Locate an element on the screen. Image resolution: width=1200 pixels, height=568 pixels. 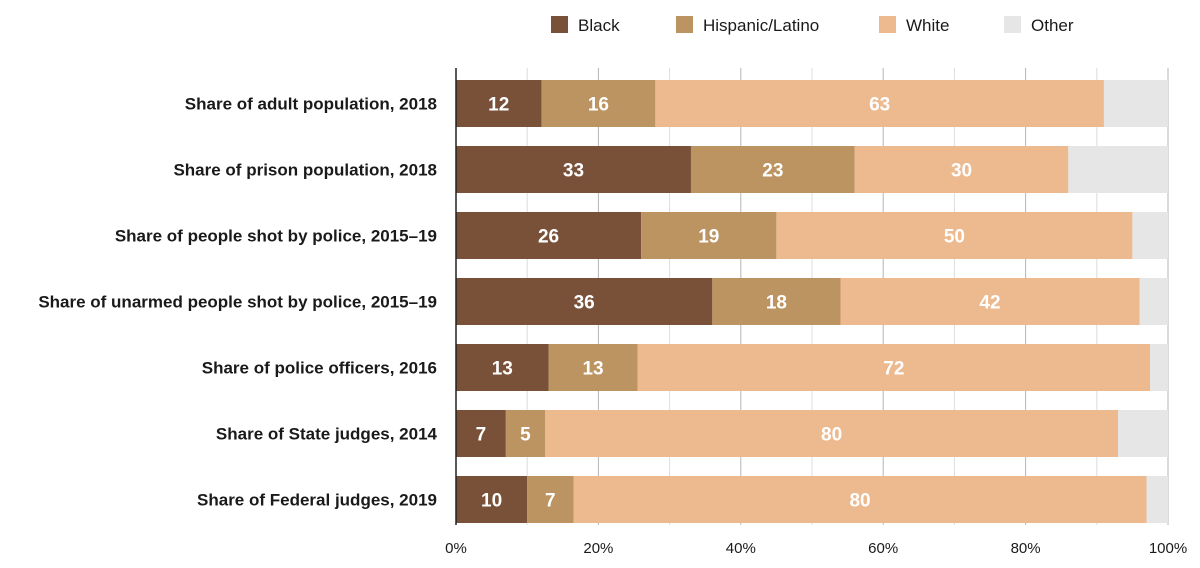
data-label: 33 is located at coordinates (573, 171).